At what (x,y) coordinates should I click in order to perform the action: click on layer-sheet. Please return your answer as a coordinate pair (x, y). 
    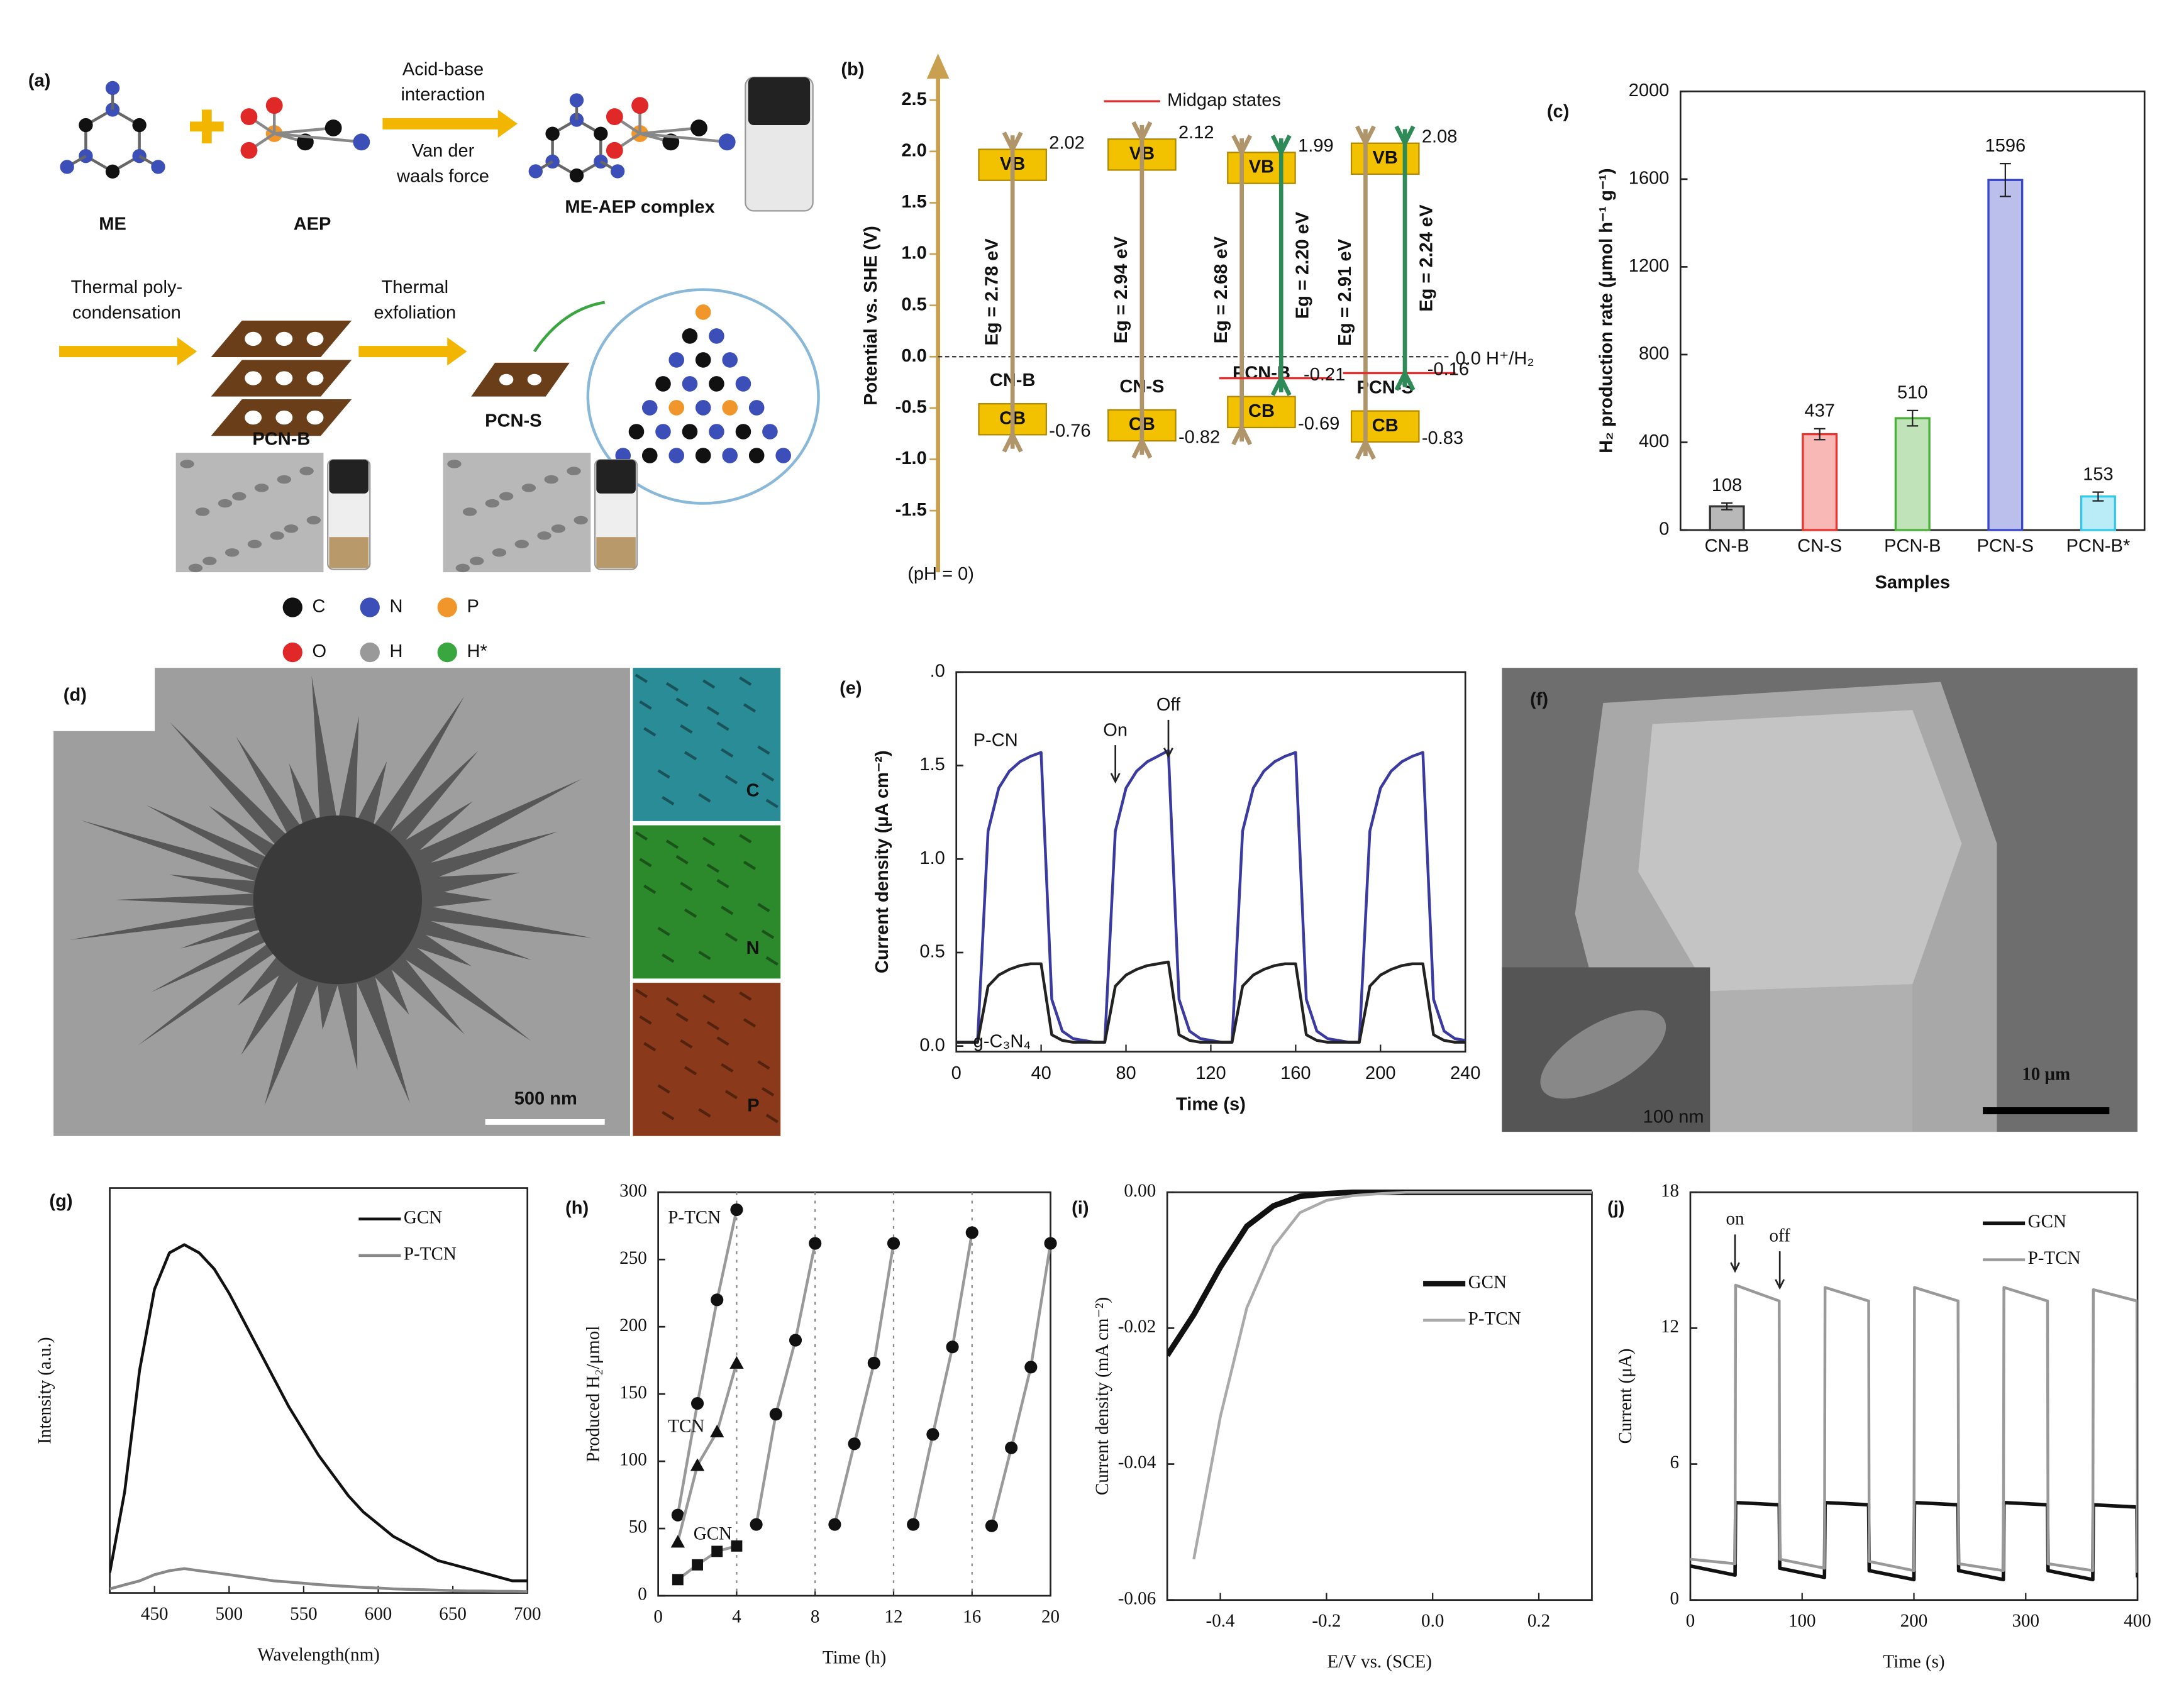
    Looking at the image, I should click on (520, 379).